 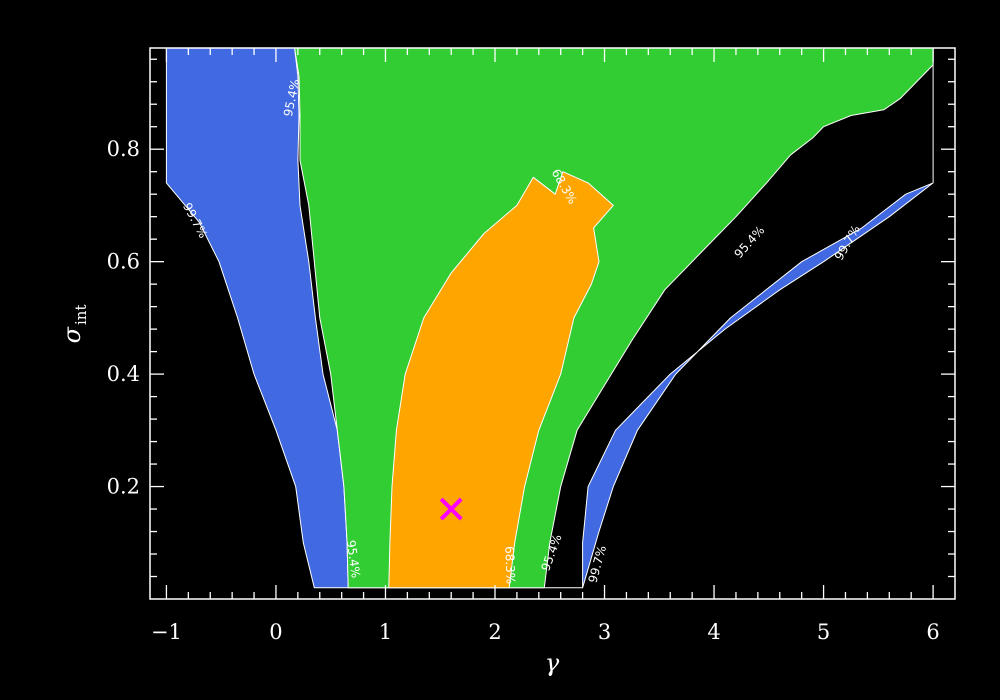 What do you see at coordinates (713, 632) in the screenshot?
I see `x-tick-label: 4` at bounding box center [713, 632].